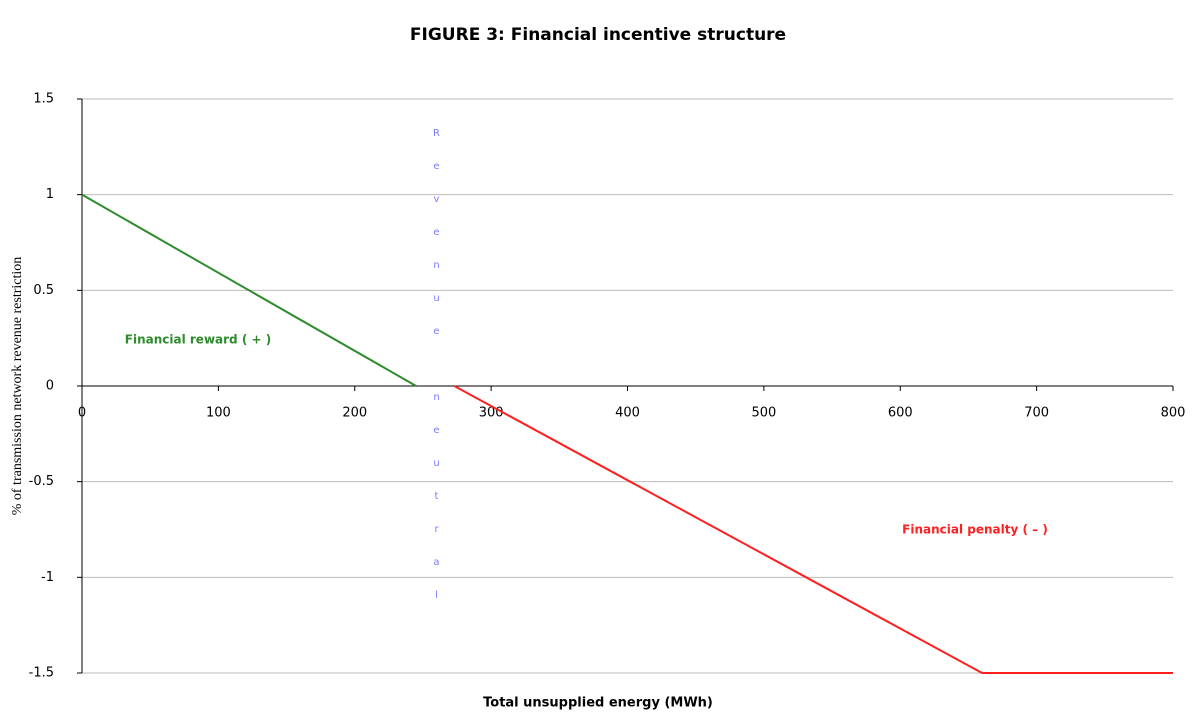  I want to click on chart-title: FIGURE 3: Financial incentive structure, so click(598, 35).